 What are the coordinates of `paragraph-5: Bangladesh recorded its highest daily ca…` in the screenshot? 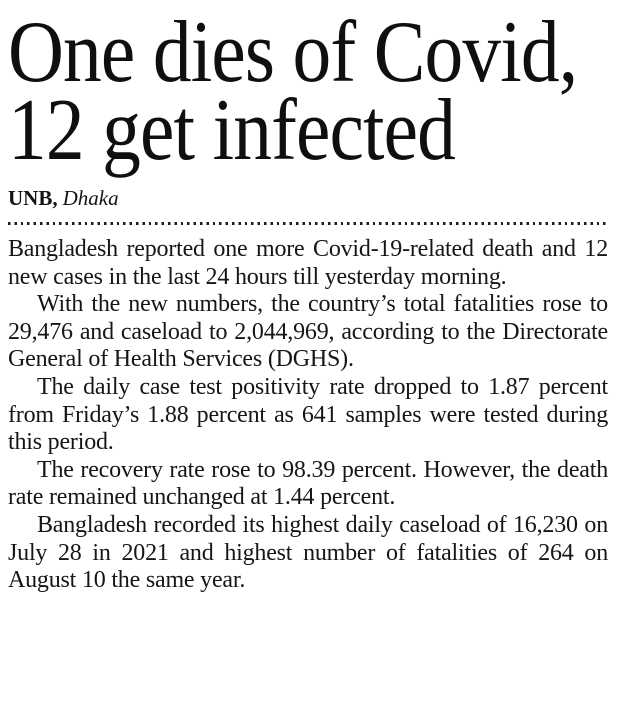 It's located at (308, 552).